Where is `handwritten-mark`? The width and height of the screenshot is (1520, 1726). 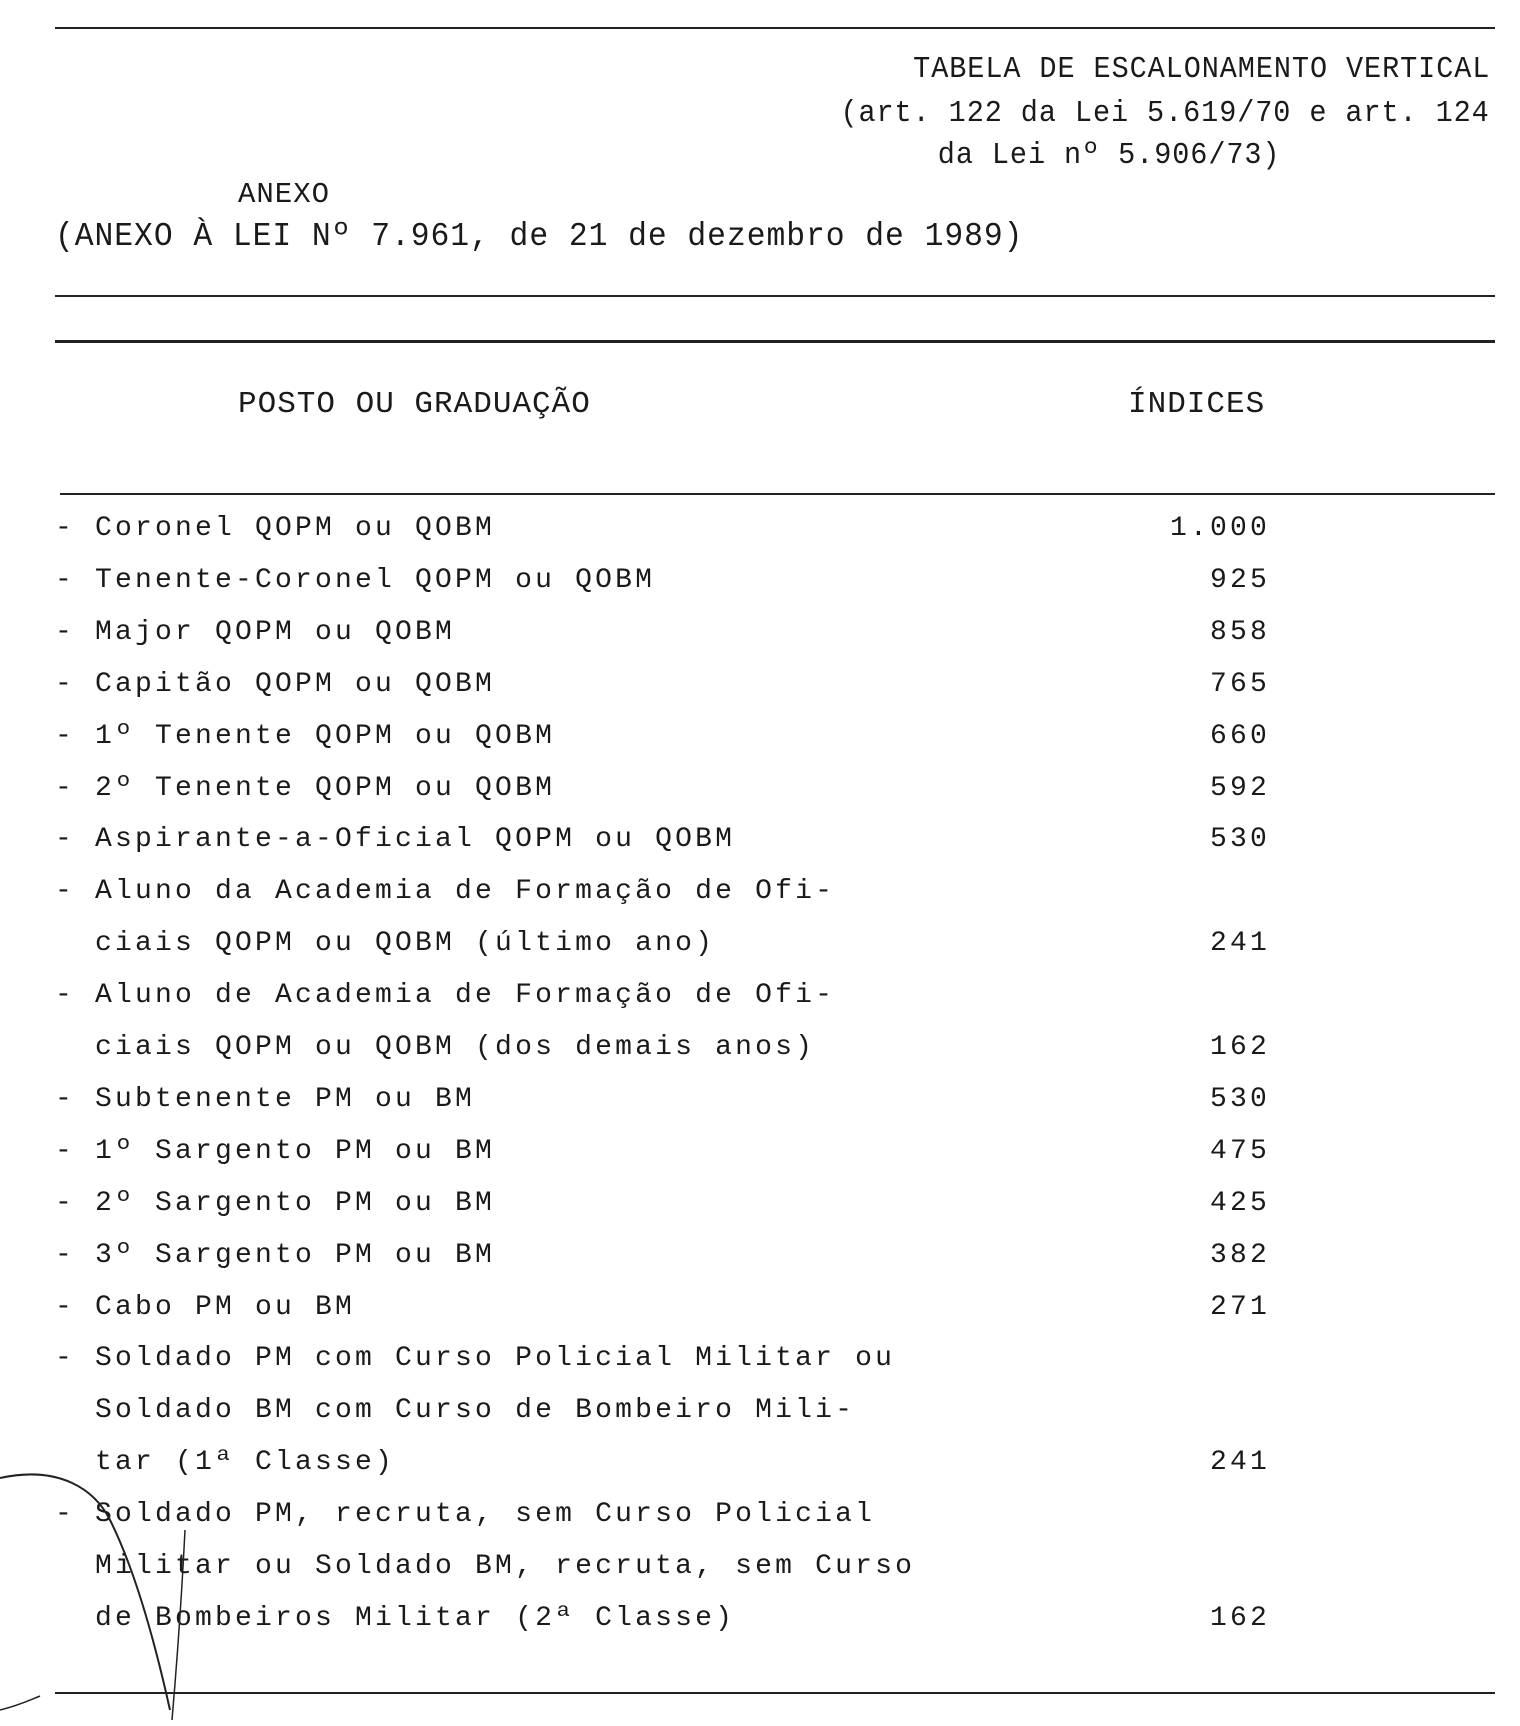 handwritten-mark is located at coordinates (93, 1597).